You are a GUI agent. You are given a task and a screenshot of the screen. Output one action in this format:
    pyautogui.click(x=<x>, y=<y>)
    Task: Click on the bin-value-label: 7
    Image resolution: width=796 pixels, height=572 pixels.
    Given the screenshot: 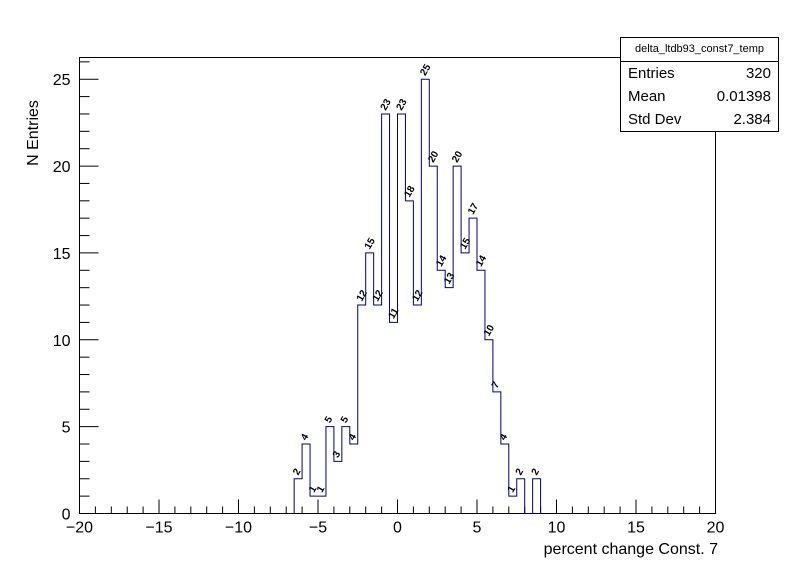 What is the action you would take?
    pyautogui.click(x=496, y=385)
    